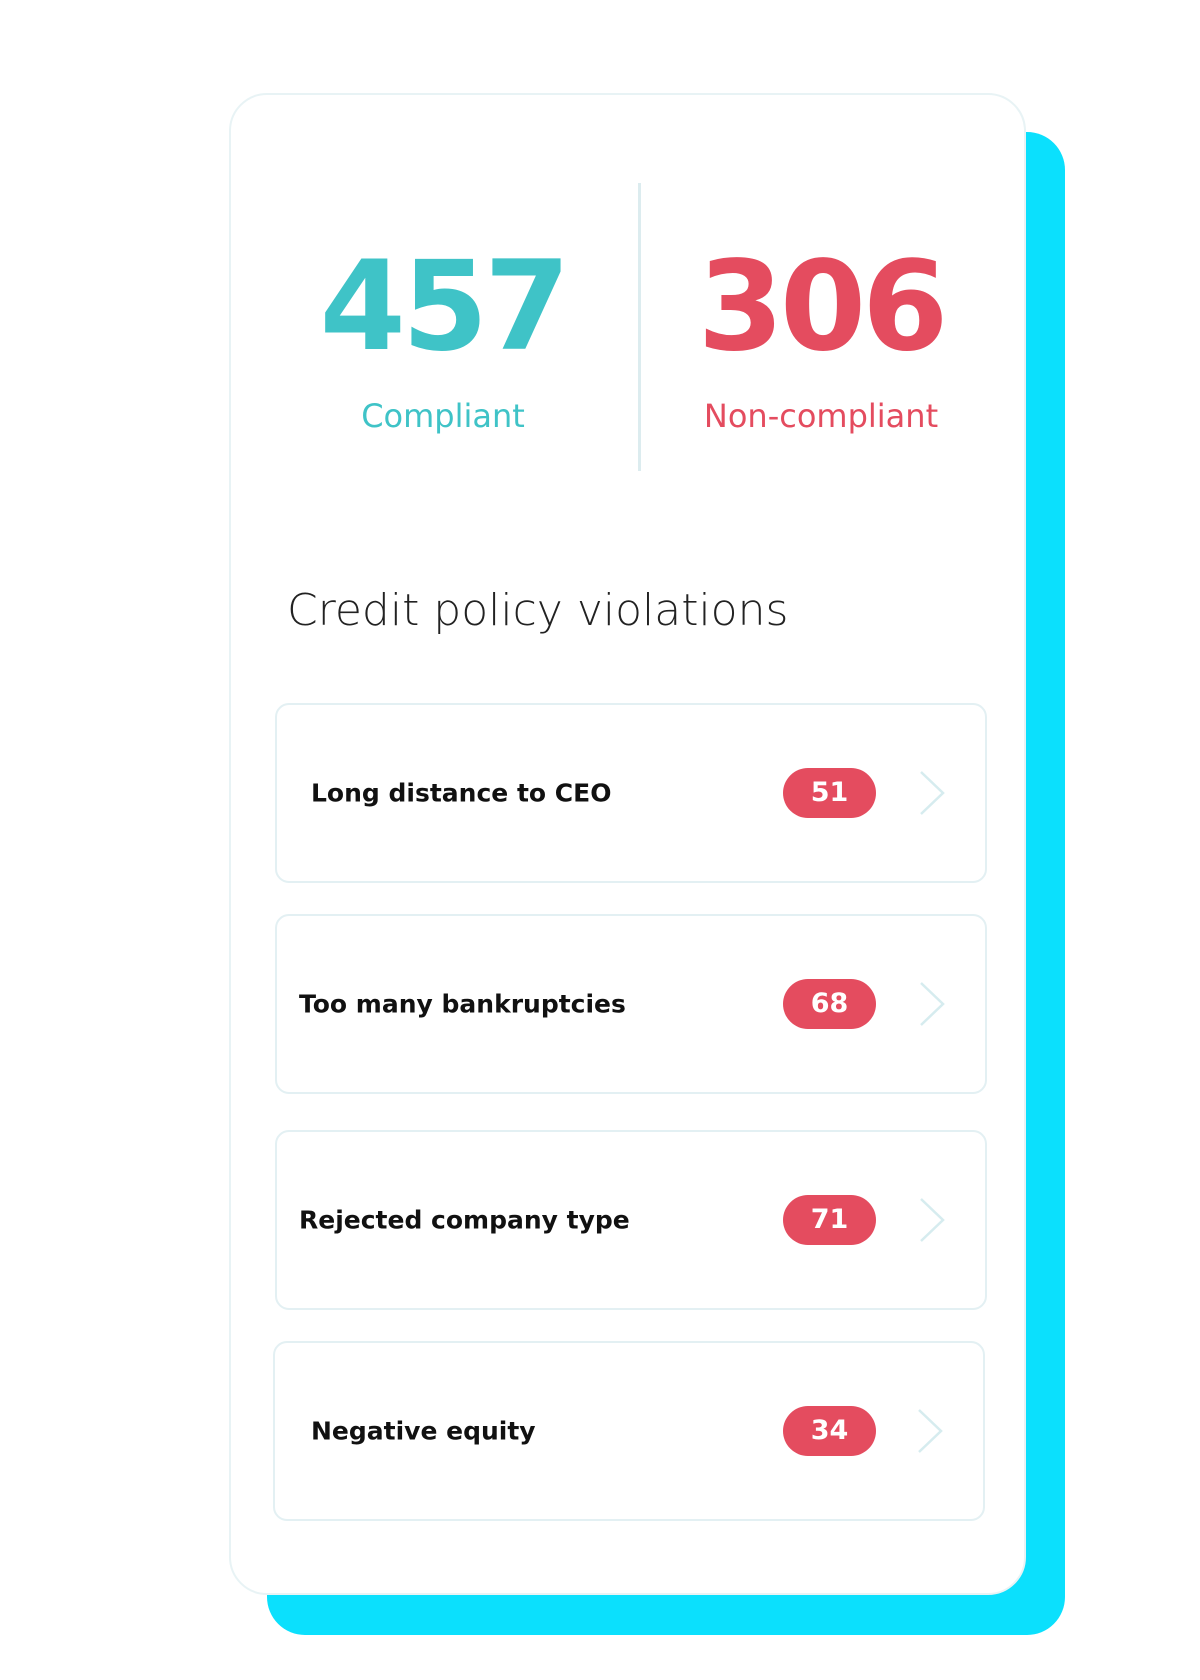 The image size is (1200, 1680). What do you see at coordinates (631, 1220) in the screenshot?
I see `violation-row: Rejected company type 71` at bounding box center [631, 1220].